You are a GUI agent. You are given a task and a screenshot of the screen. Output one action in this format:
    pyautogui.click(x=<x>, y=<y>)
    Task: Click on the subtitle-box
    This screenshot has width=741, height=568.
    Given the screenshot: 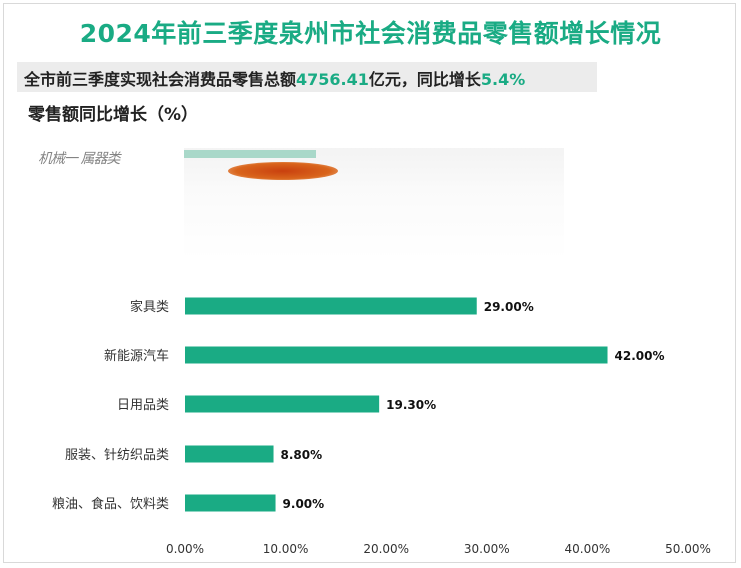 What is the action you would take?
    pyautogui.click(x=307, y=77)
    